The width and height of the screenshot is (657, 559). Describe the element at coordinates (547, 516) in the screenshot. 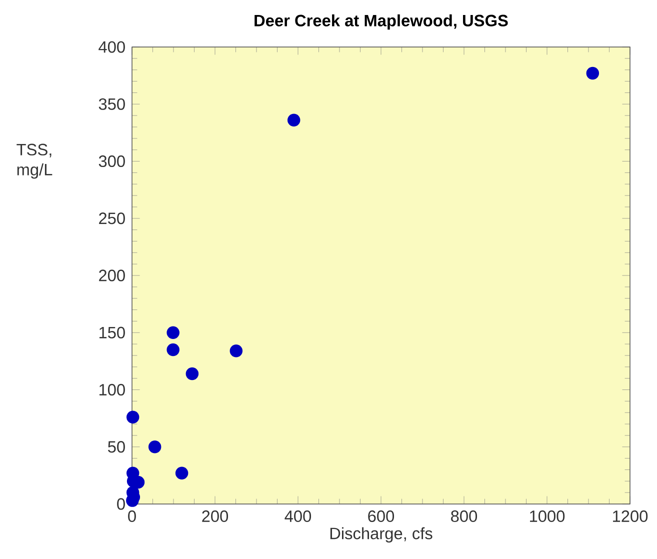

I see `x-tick-label: 1000` at that location.